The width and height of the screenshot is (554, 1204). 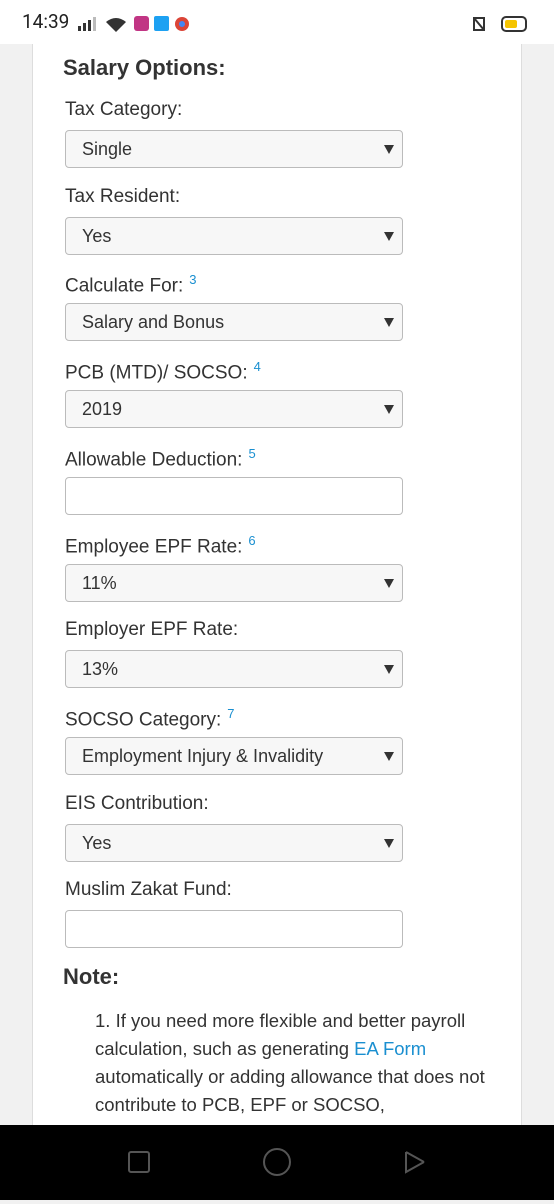 I want to click on label-text: PCB (MTD)/ SOCSO:, so click(x=156, y=373).